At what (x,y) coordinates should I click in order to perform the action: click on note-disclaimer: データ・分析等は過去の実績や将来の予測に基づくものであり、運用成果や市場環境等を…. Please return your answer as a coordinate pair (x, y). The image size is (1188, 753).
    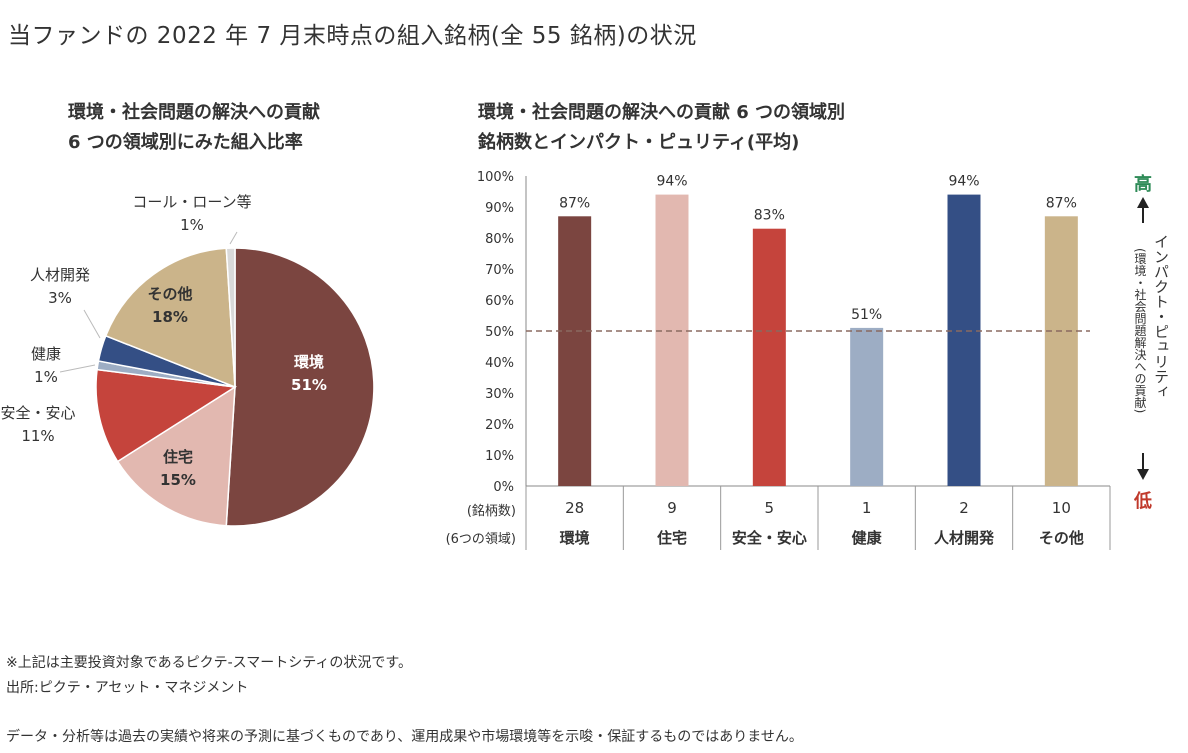
    Looking at the image, I should click on (404, 737).